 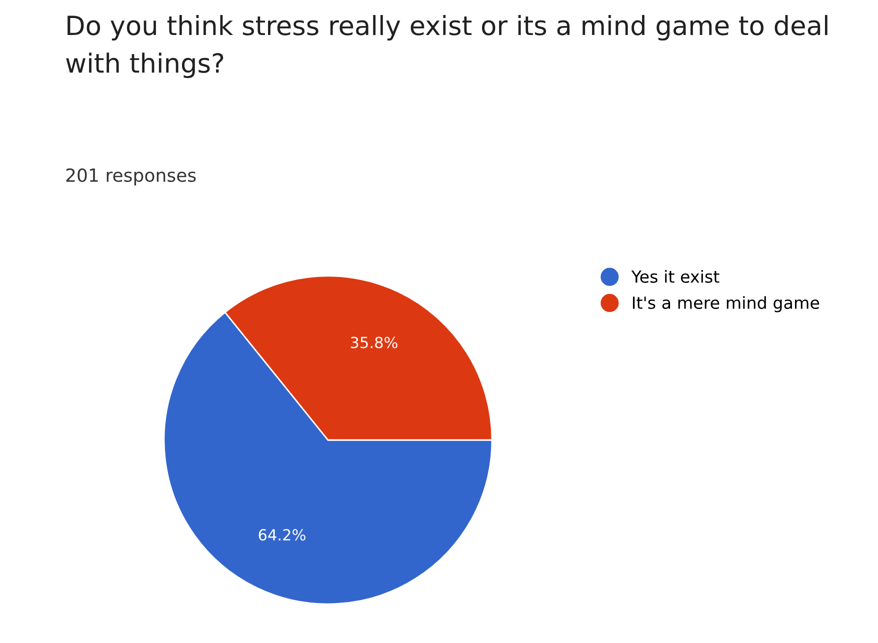 I want to click on data-label: 35.8%, so click(x=374, y=342).